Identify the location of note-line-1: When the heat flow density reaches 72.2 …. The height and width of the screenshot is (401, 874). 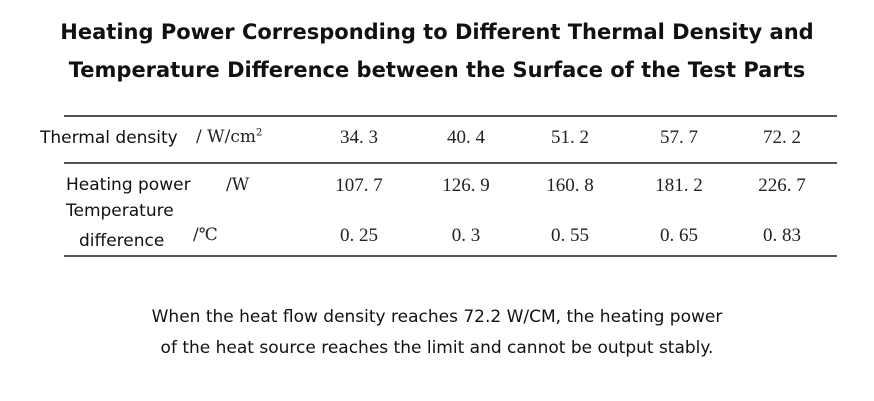
(437, 317).